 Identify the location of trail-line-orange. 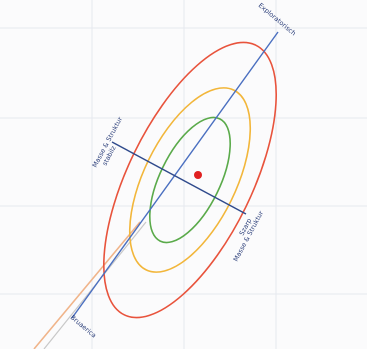
(87, 285).